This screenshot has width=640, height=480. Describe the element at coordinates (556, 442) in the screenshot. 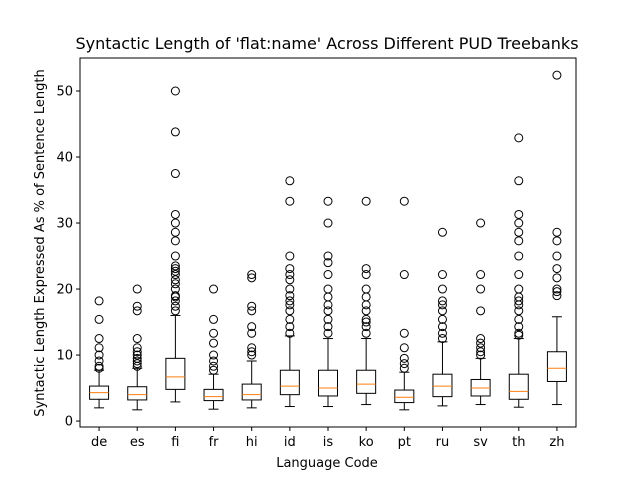

I see `x-tick-label: zh` at that location.